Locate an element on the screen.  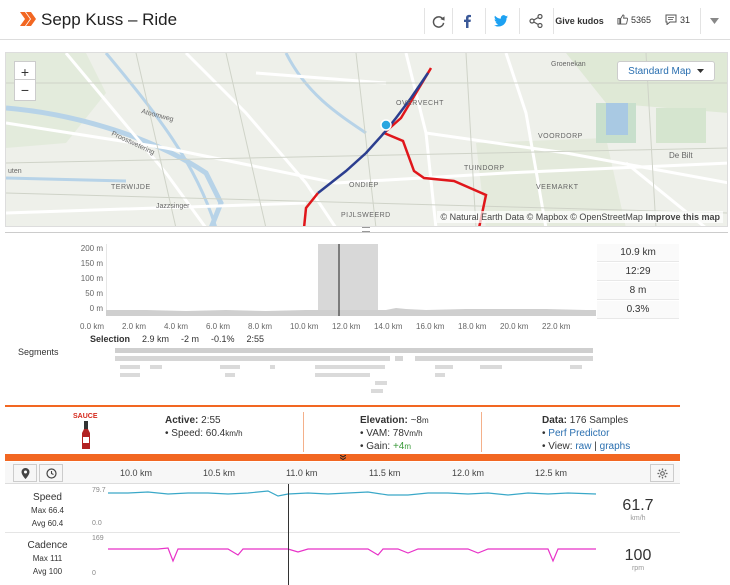
speed-unit: km/h is located at coordinates (234, 433).